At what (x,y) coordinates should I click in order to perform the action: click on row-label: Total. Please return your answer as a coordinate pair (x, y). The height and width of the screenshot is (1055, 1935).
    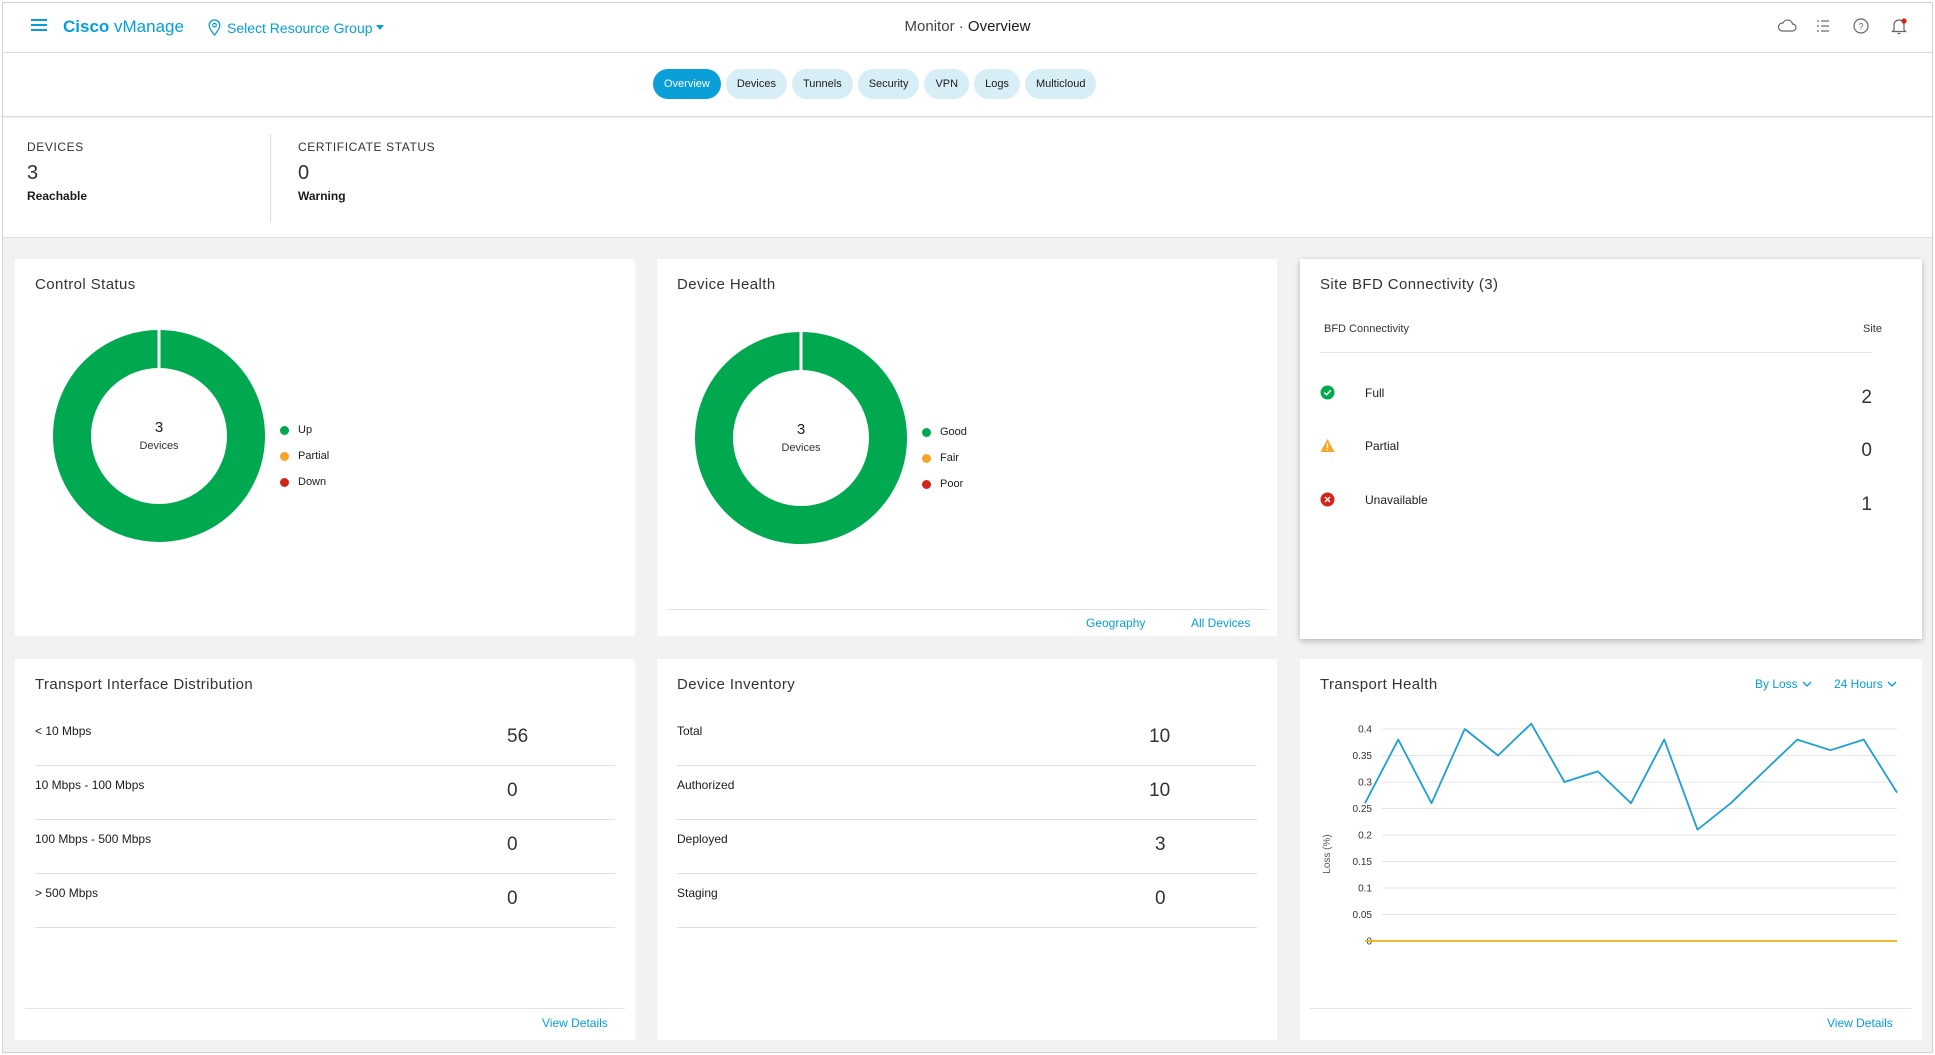
    Looking at the image, I should click on (690, 731).